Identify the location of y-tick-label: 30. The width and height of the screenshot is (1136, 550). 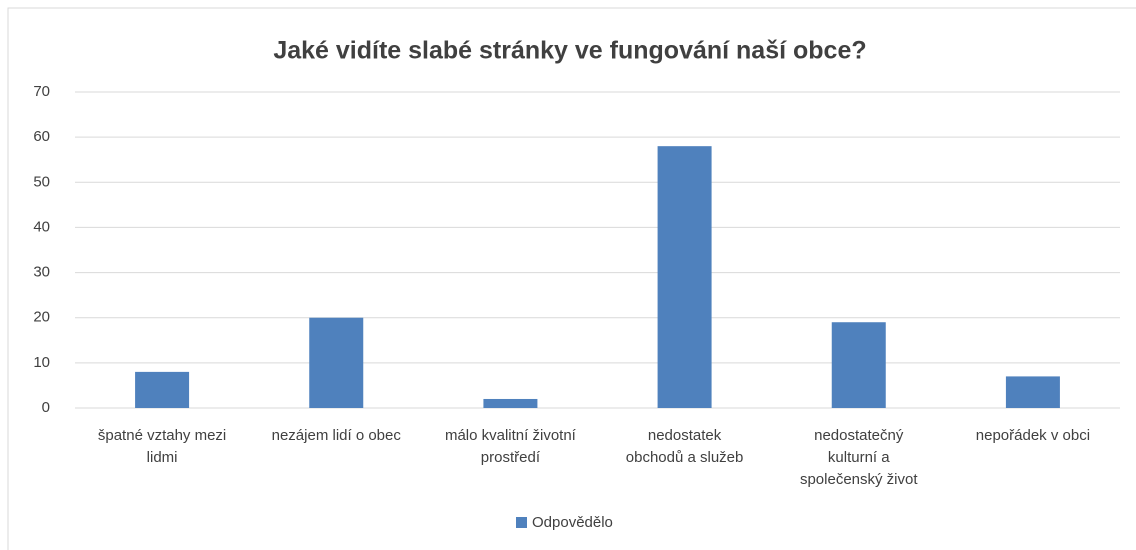
(41, 272).